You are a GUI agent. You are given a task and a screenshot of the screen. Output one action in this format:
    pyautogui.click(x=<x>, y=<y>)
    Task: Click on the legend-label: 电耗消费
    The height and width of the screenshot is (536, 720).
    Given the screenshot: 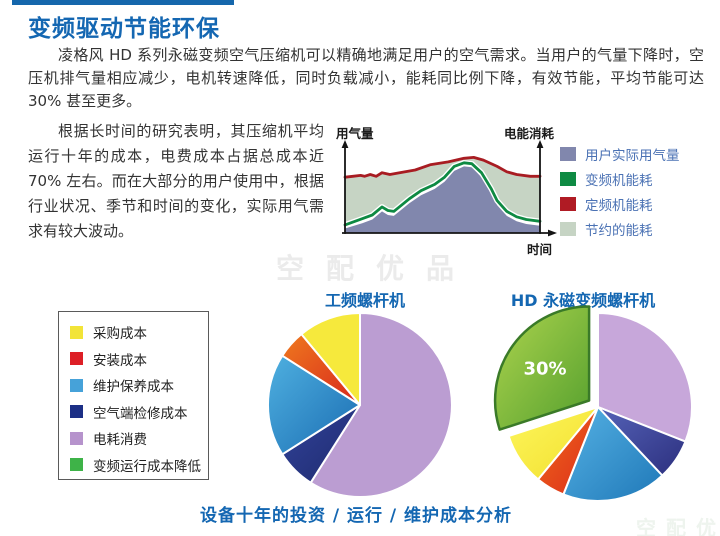 What is the action you would take?
    pyautogui.click(x=120, y=440)
    